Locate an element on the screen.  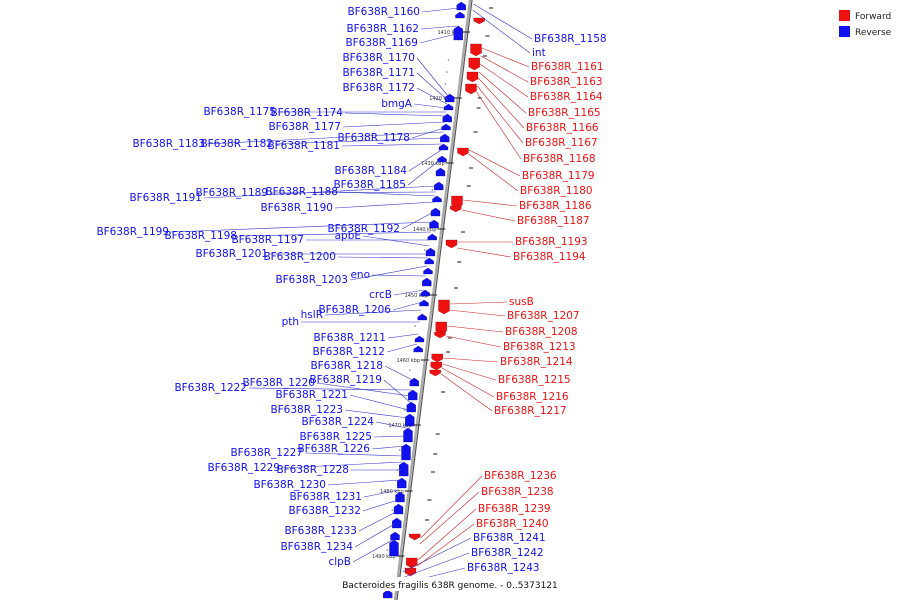
reverse-gene-label: BF638R_1203 is located at coordinates (311, 280).